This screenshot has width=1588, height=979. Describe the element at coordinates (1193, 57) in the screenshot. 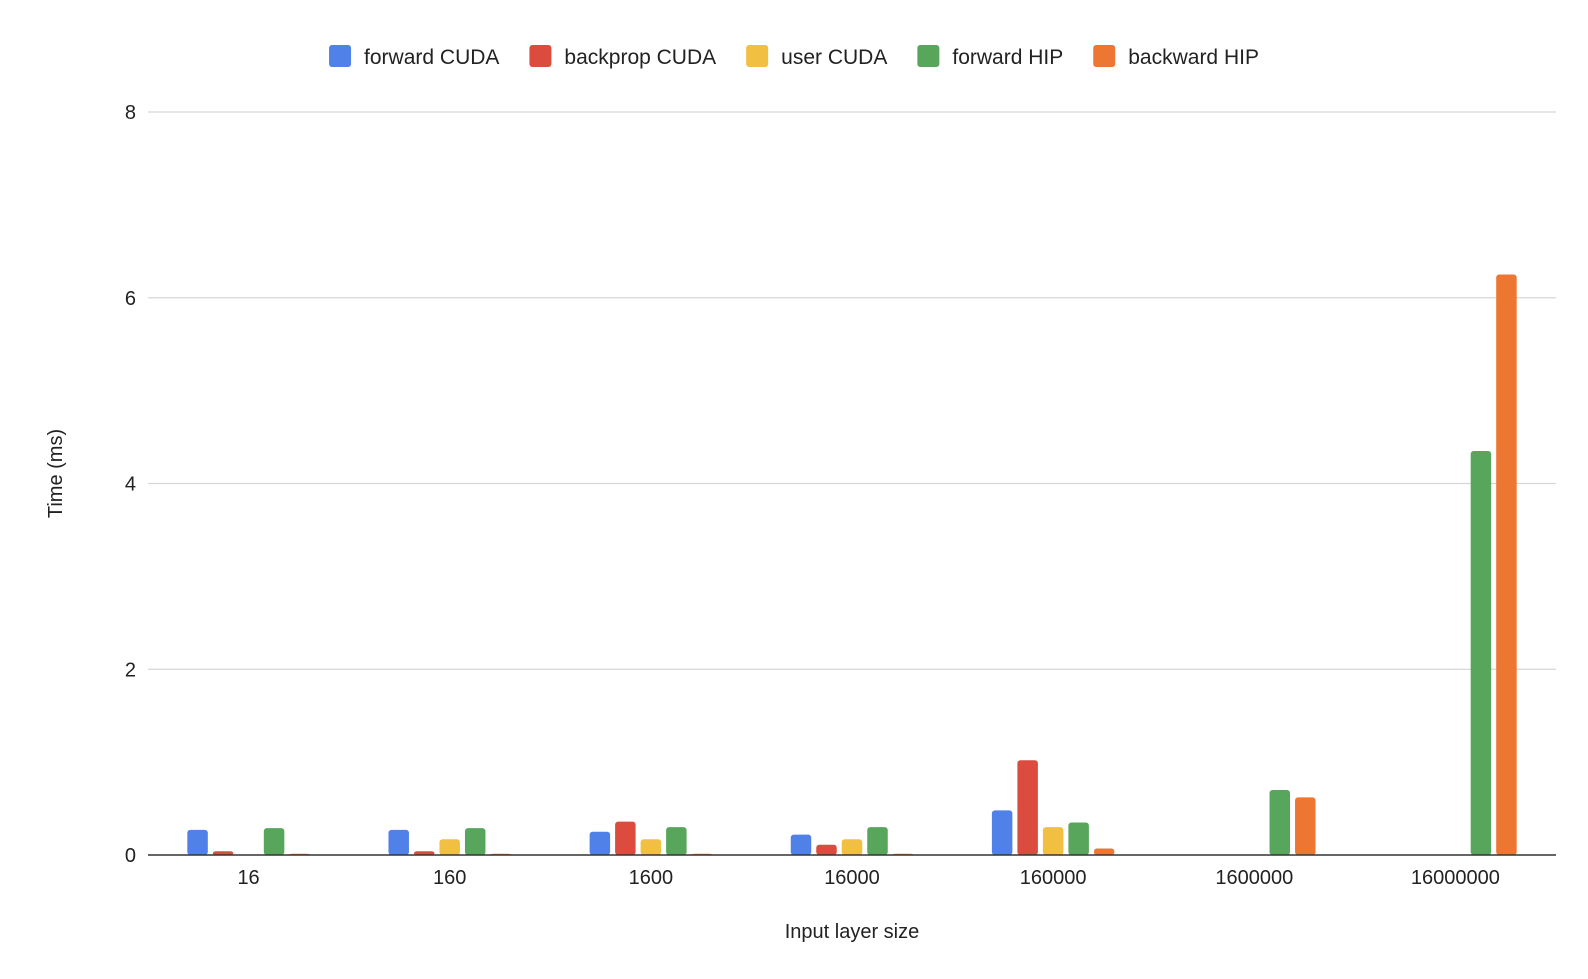

I see `legend-label: backward HIP` at that location.